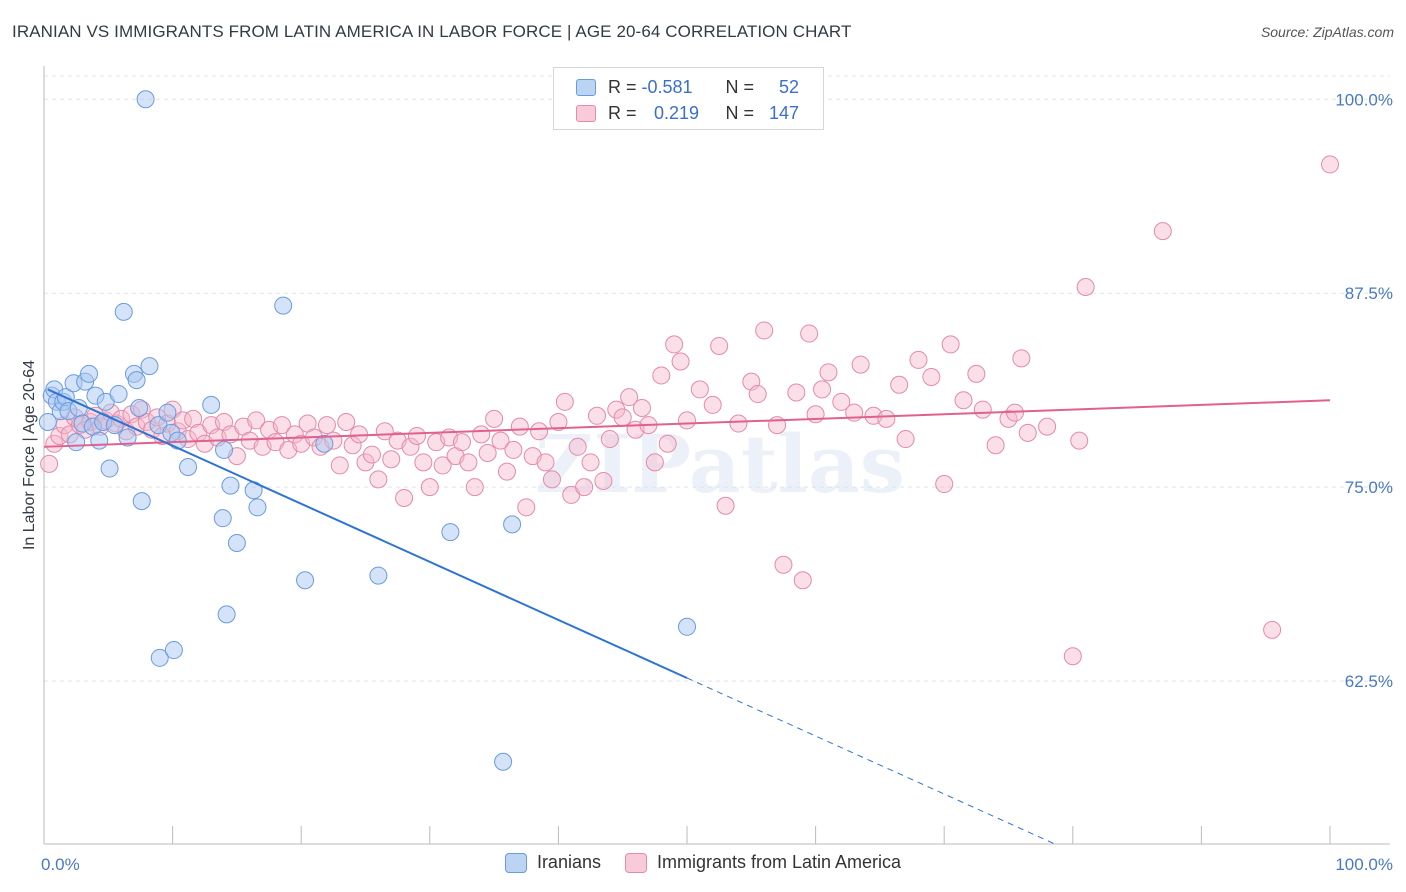  I want to click on legend-r-value: 0.219, so click(677, 112).